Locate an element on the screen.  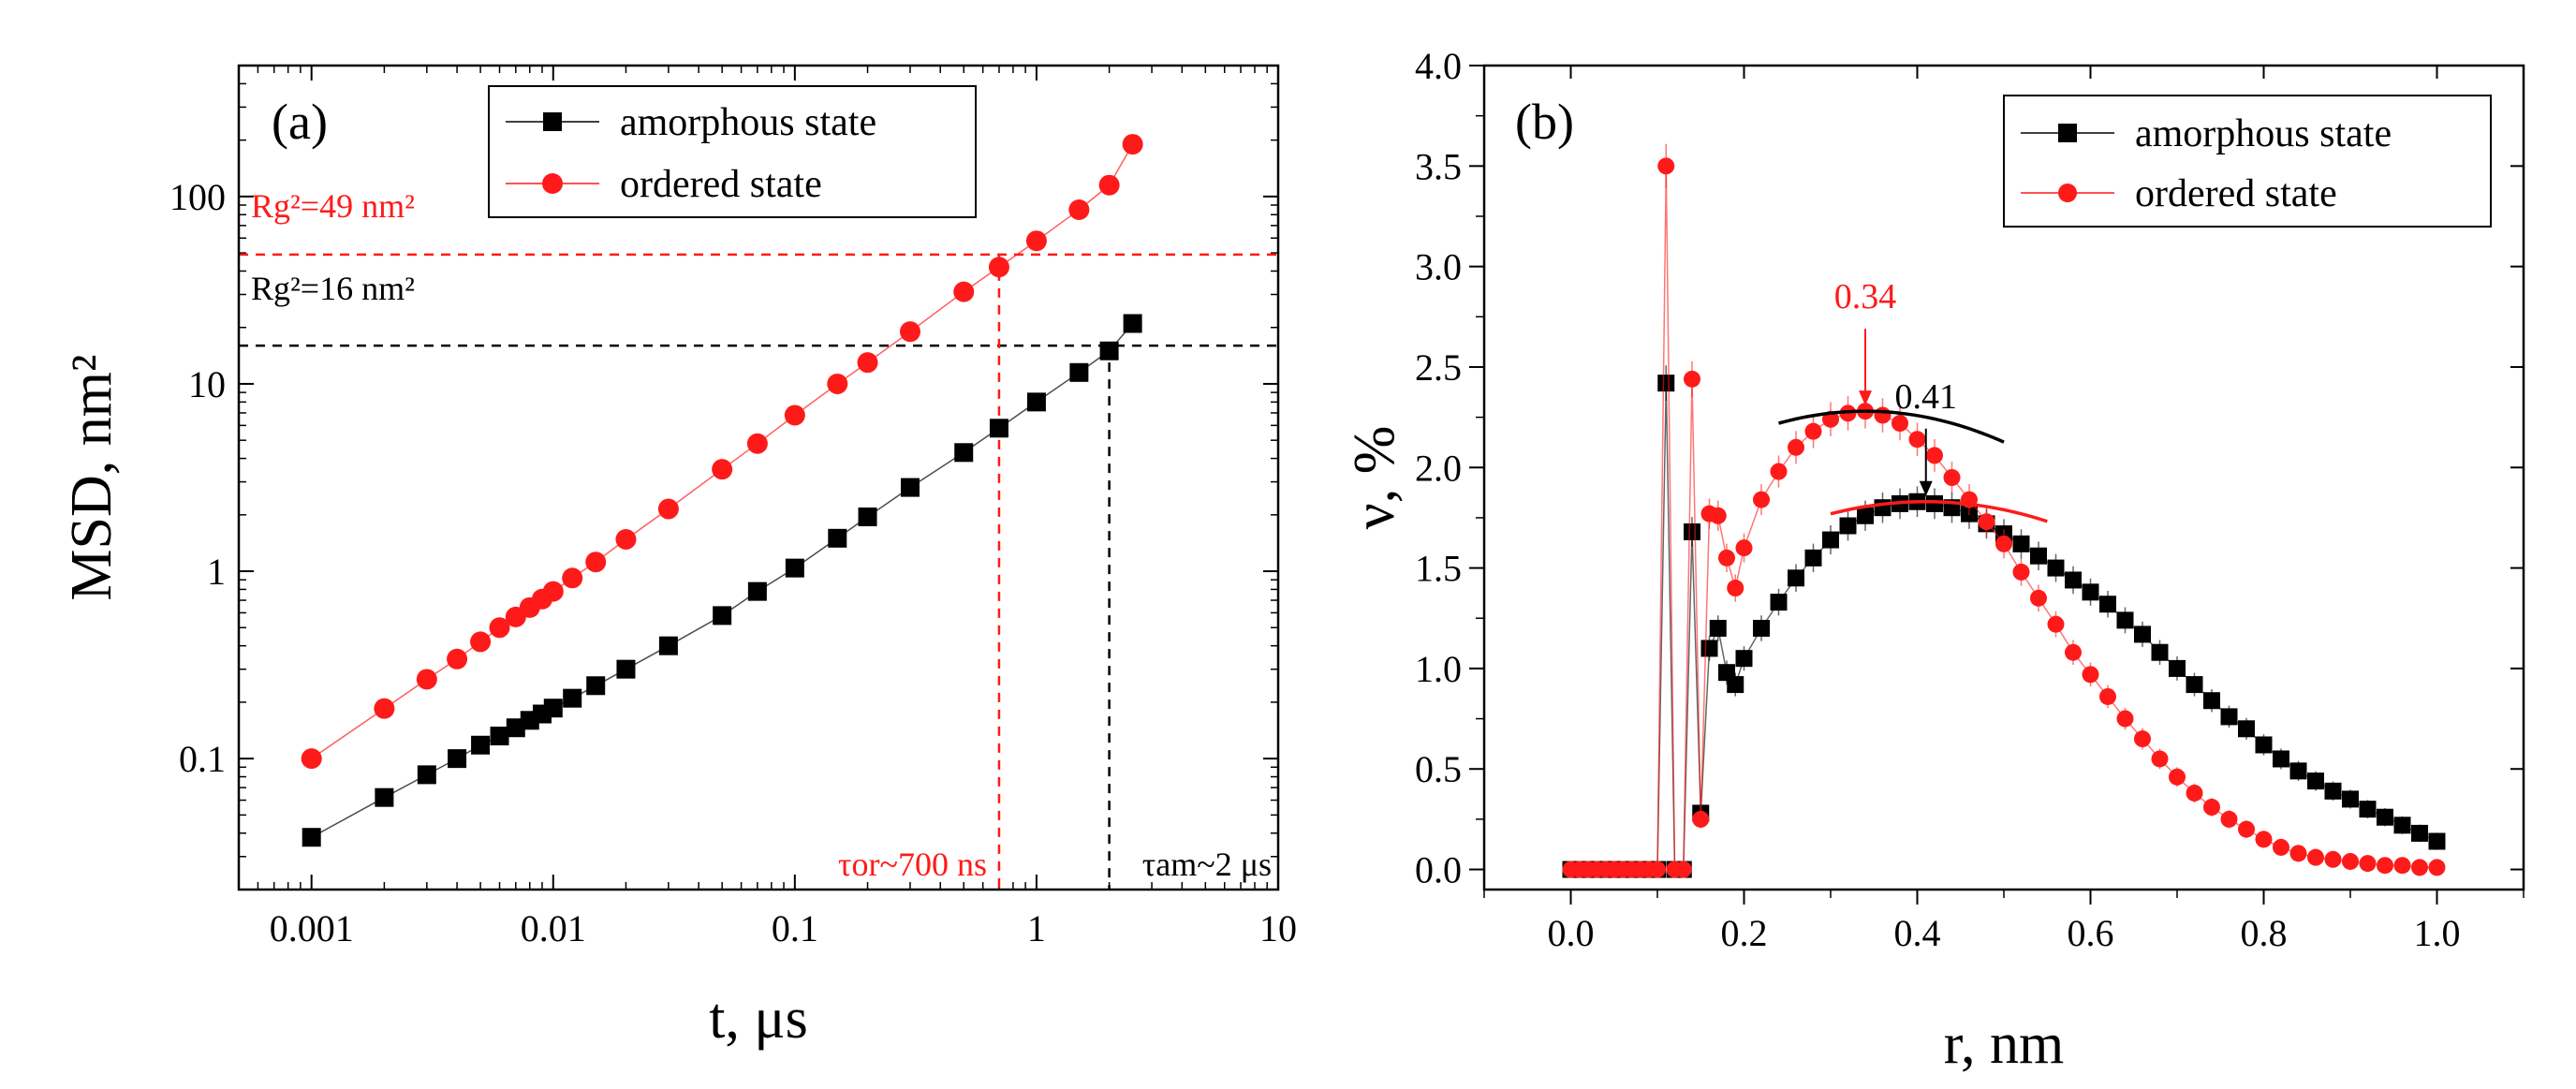
legend-b-amorphous-marker is located at coordinates (2067, 133).